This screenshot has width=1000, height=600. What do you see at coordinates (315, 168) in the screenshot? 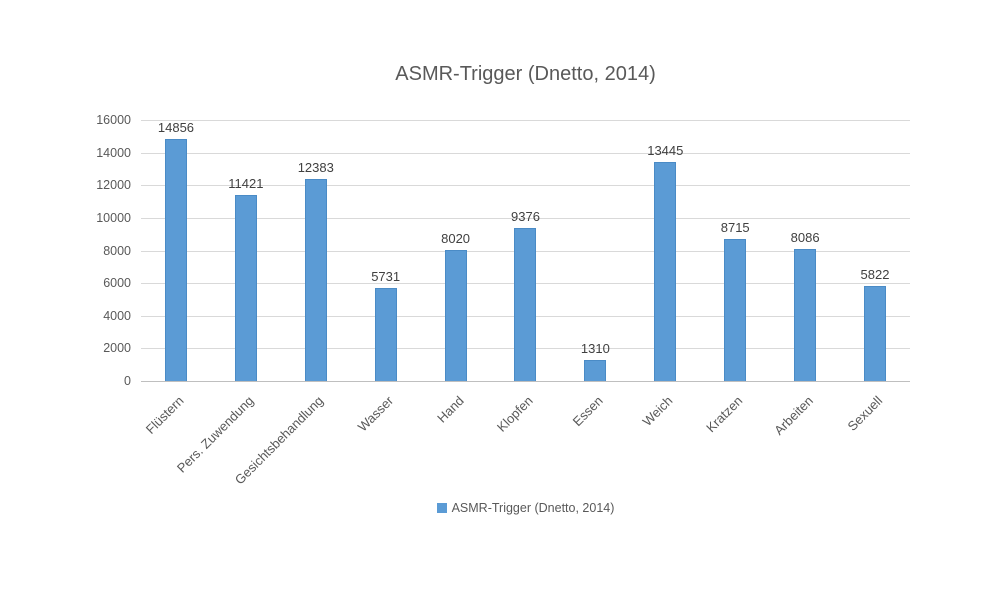
I see `bar-value-label: 12383` at bounding box center [315, 168].